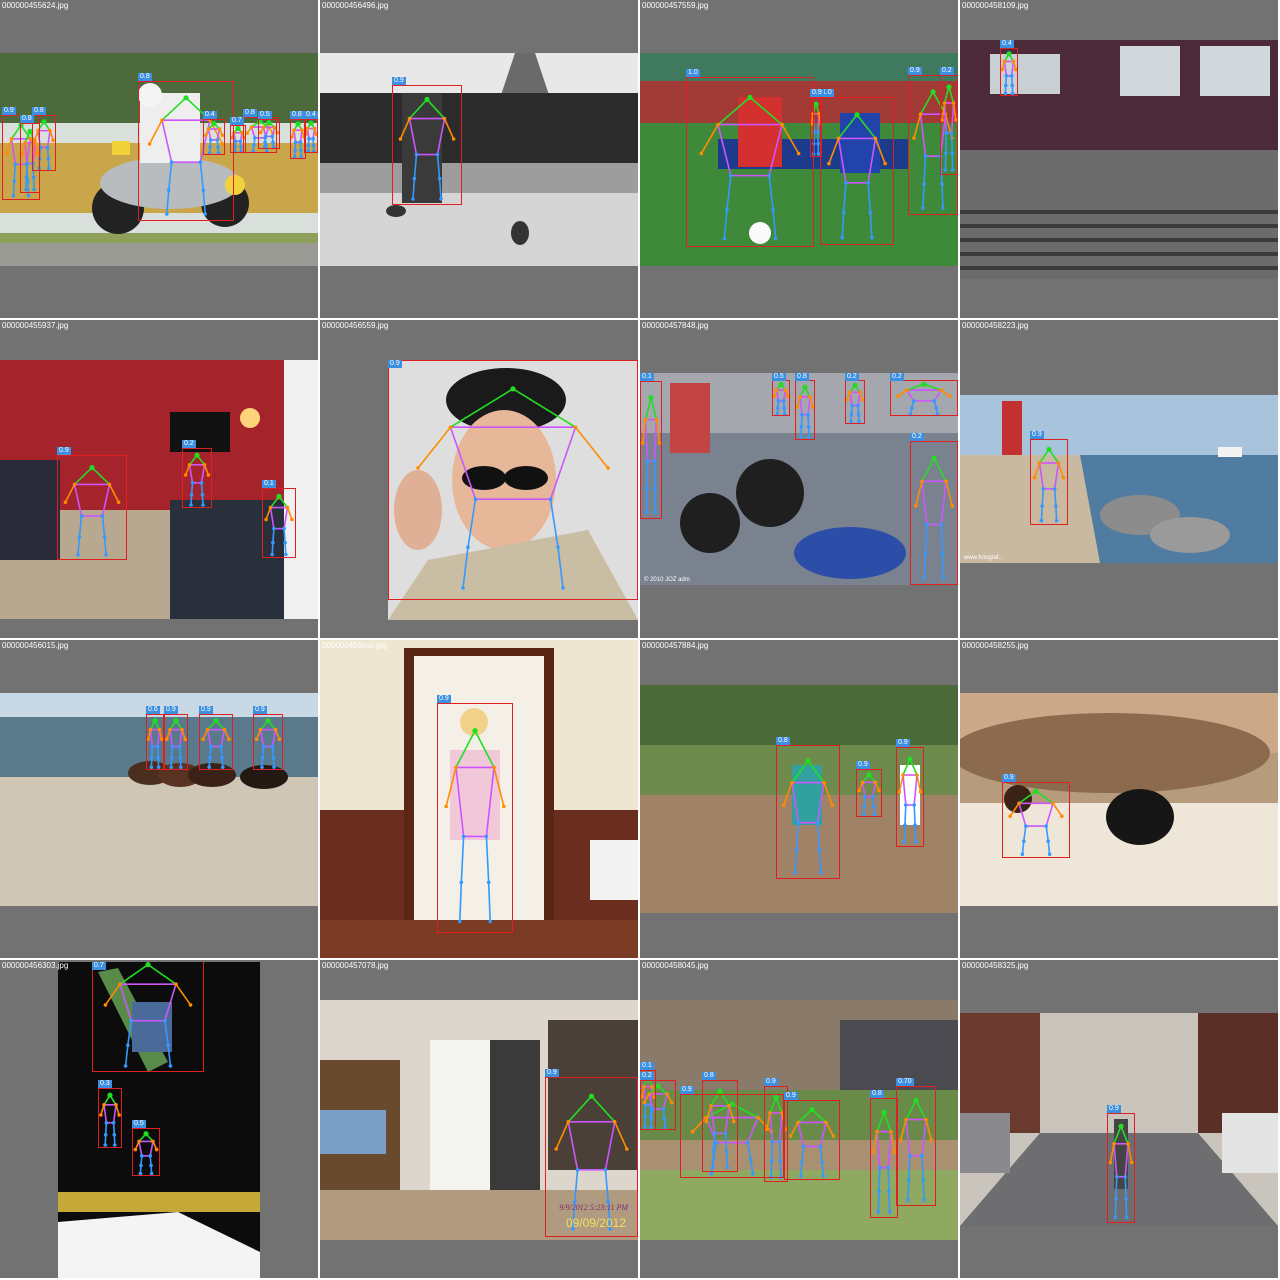 Image resolution: width=1280 pixels, height=1280 pixels. Describe the element at coordinates (995, 645) in the screenshot. I see `tile-filename: 000000458255.jpg` at that location.